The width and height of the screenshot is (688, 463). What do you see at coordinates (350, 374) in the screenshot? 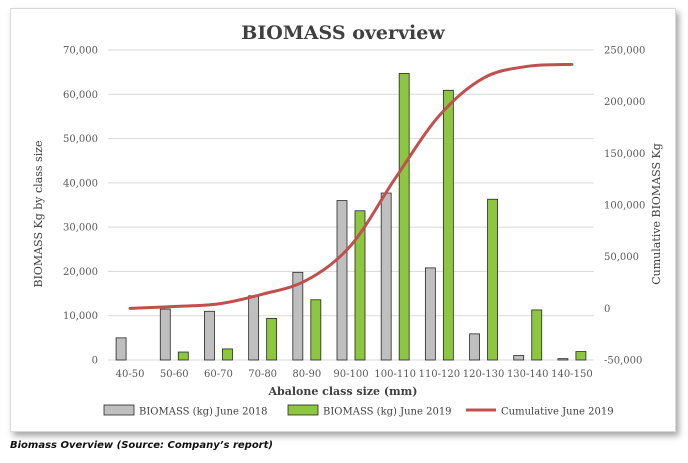
I see `x-tick-label: 90-100` at bounding box center [350, 374].